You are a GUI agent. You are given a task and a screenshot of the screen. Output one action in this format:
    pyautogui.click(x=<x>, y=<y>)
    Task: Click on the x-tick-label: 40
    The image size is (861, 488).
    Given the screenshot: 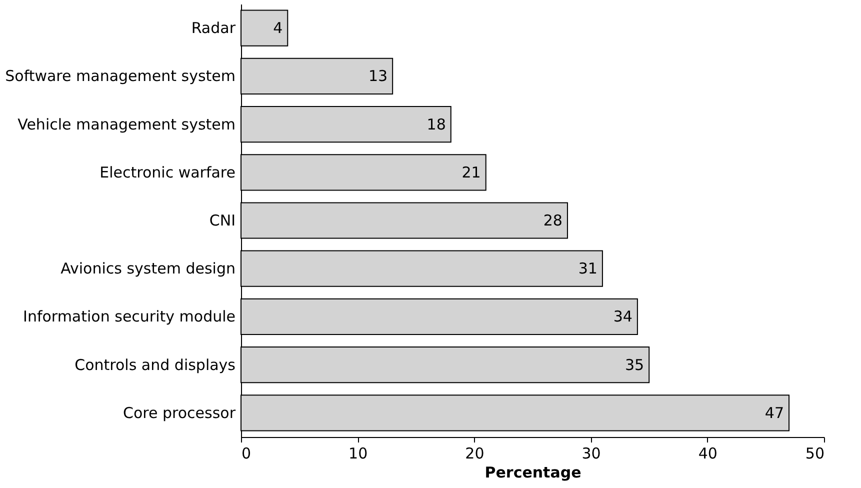 What is the action you would take?
    pyautogui.click(x=708, y=453)
    